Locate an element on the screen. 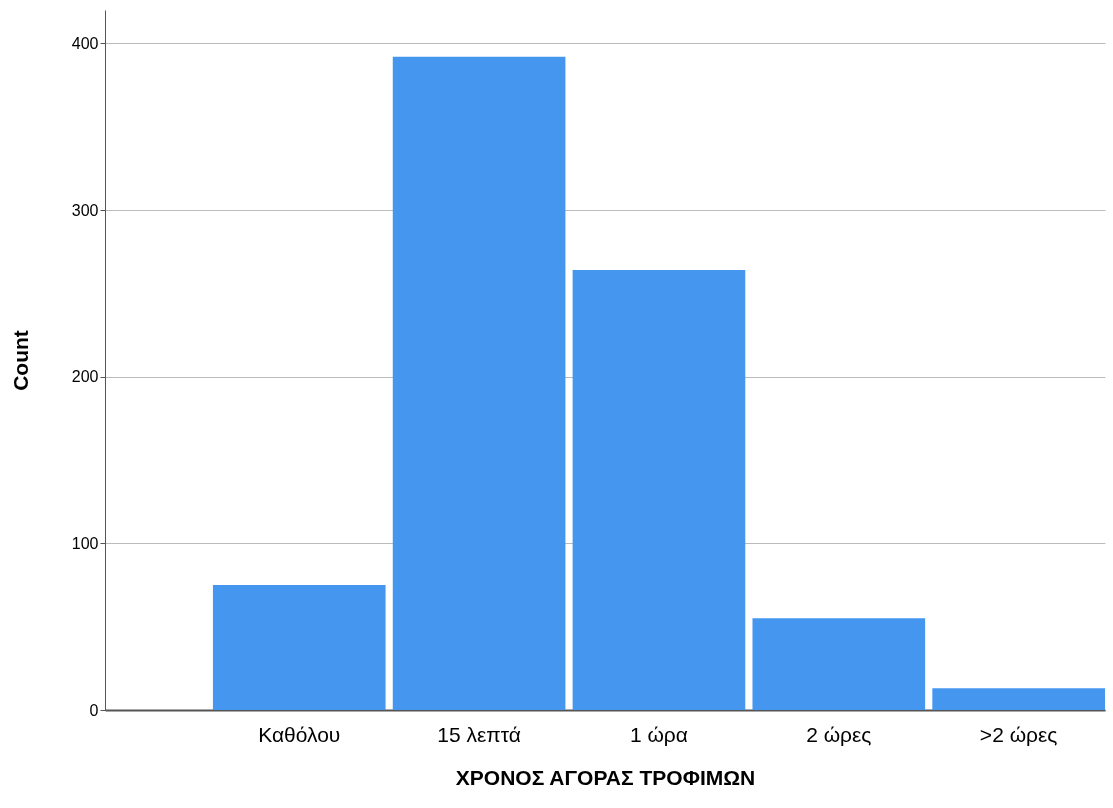 The image size is (1113, 808). x-tick-label: 1 ώρα is located at coordinates (658, 734).